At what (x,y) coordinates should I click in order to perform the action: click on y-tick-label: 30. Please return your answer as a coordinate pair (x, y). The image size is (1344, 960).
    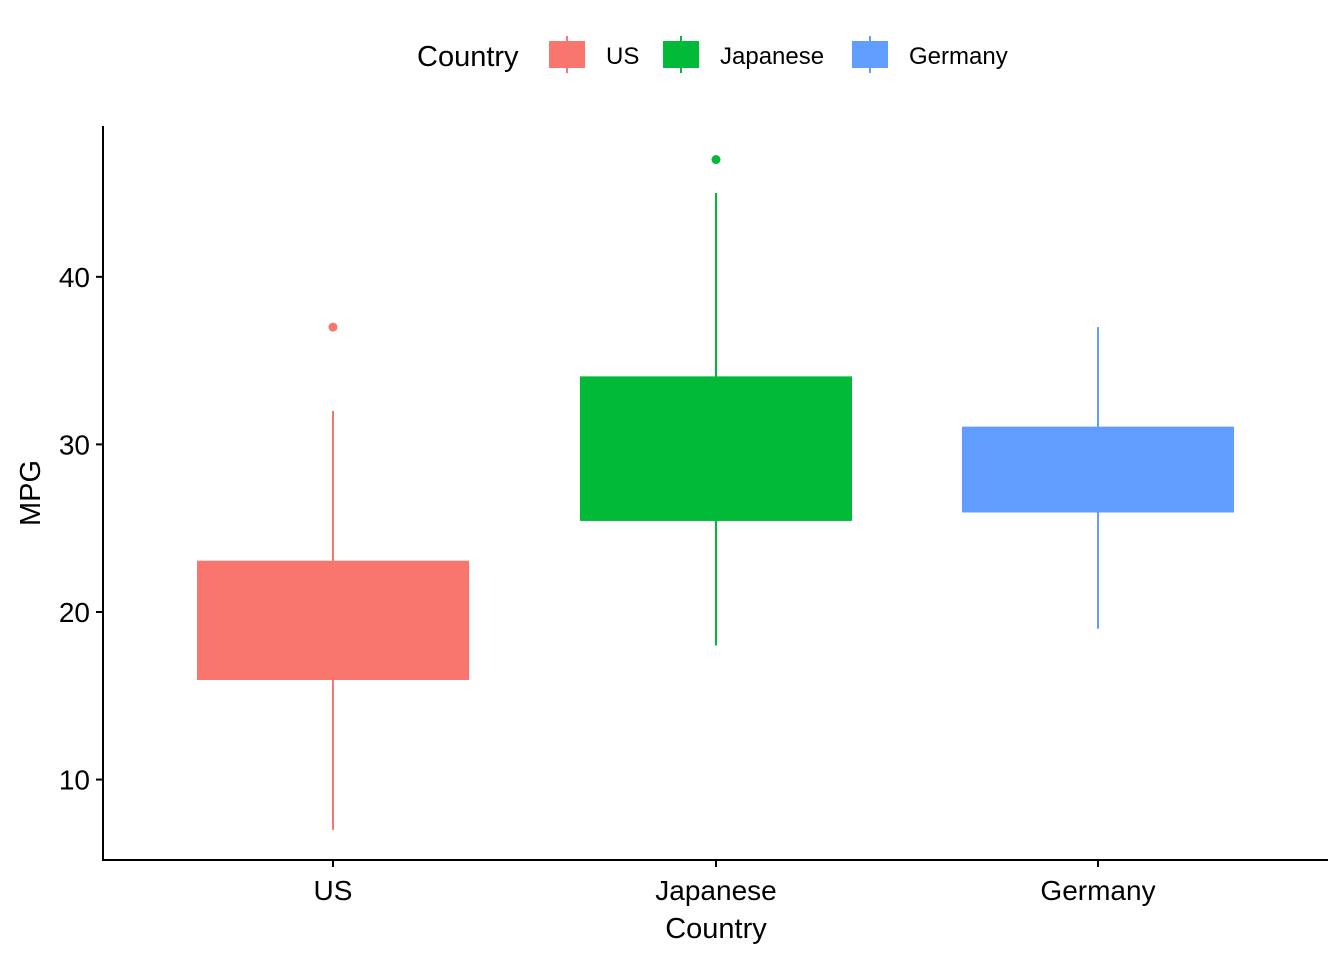
    Looking at the image, I should click on (74, 444).